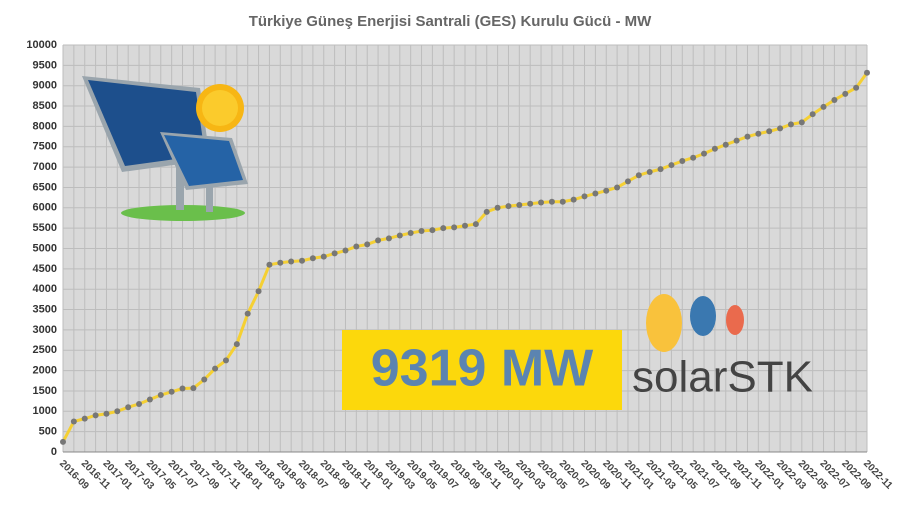 This screenshot has width=900, height=510. Describe the element at coordinates (695, 323) in the screenshot. I see `logo-mark` at that location.